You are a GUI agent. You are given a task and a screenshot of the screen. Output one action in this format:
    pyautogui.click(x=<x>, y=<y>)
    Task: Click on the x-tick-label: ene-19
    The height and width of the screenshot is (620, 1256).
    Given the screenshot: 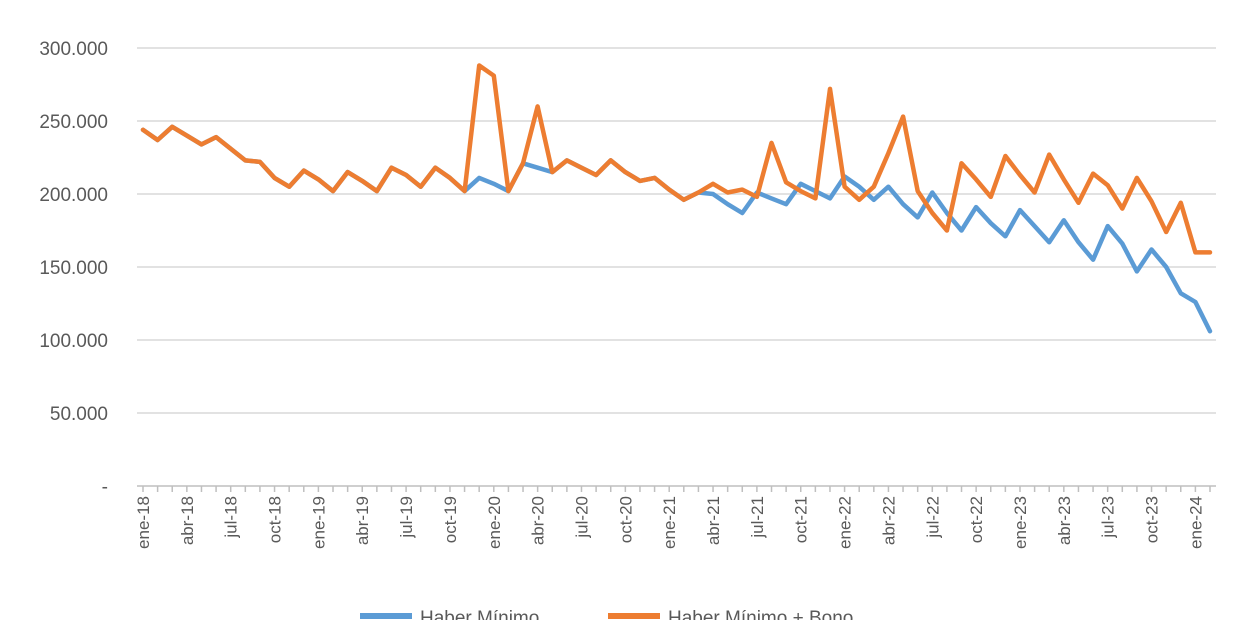 What is the action you would take?
    pyautogui.click(x=318, y=522)
    